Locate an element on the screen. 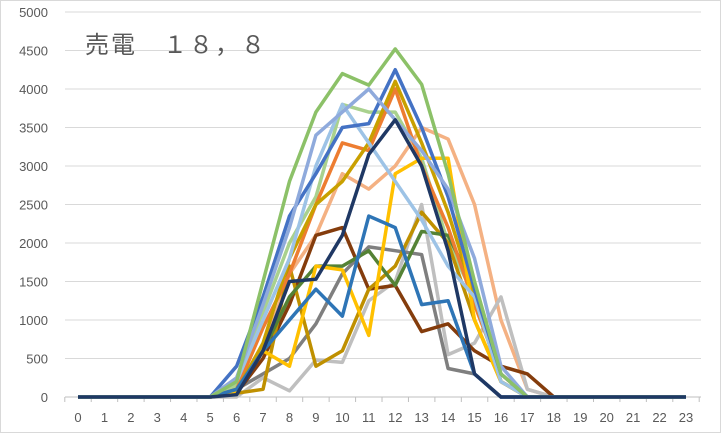  x-tick-label: 22 is located at coordinates (659, 417).